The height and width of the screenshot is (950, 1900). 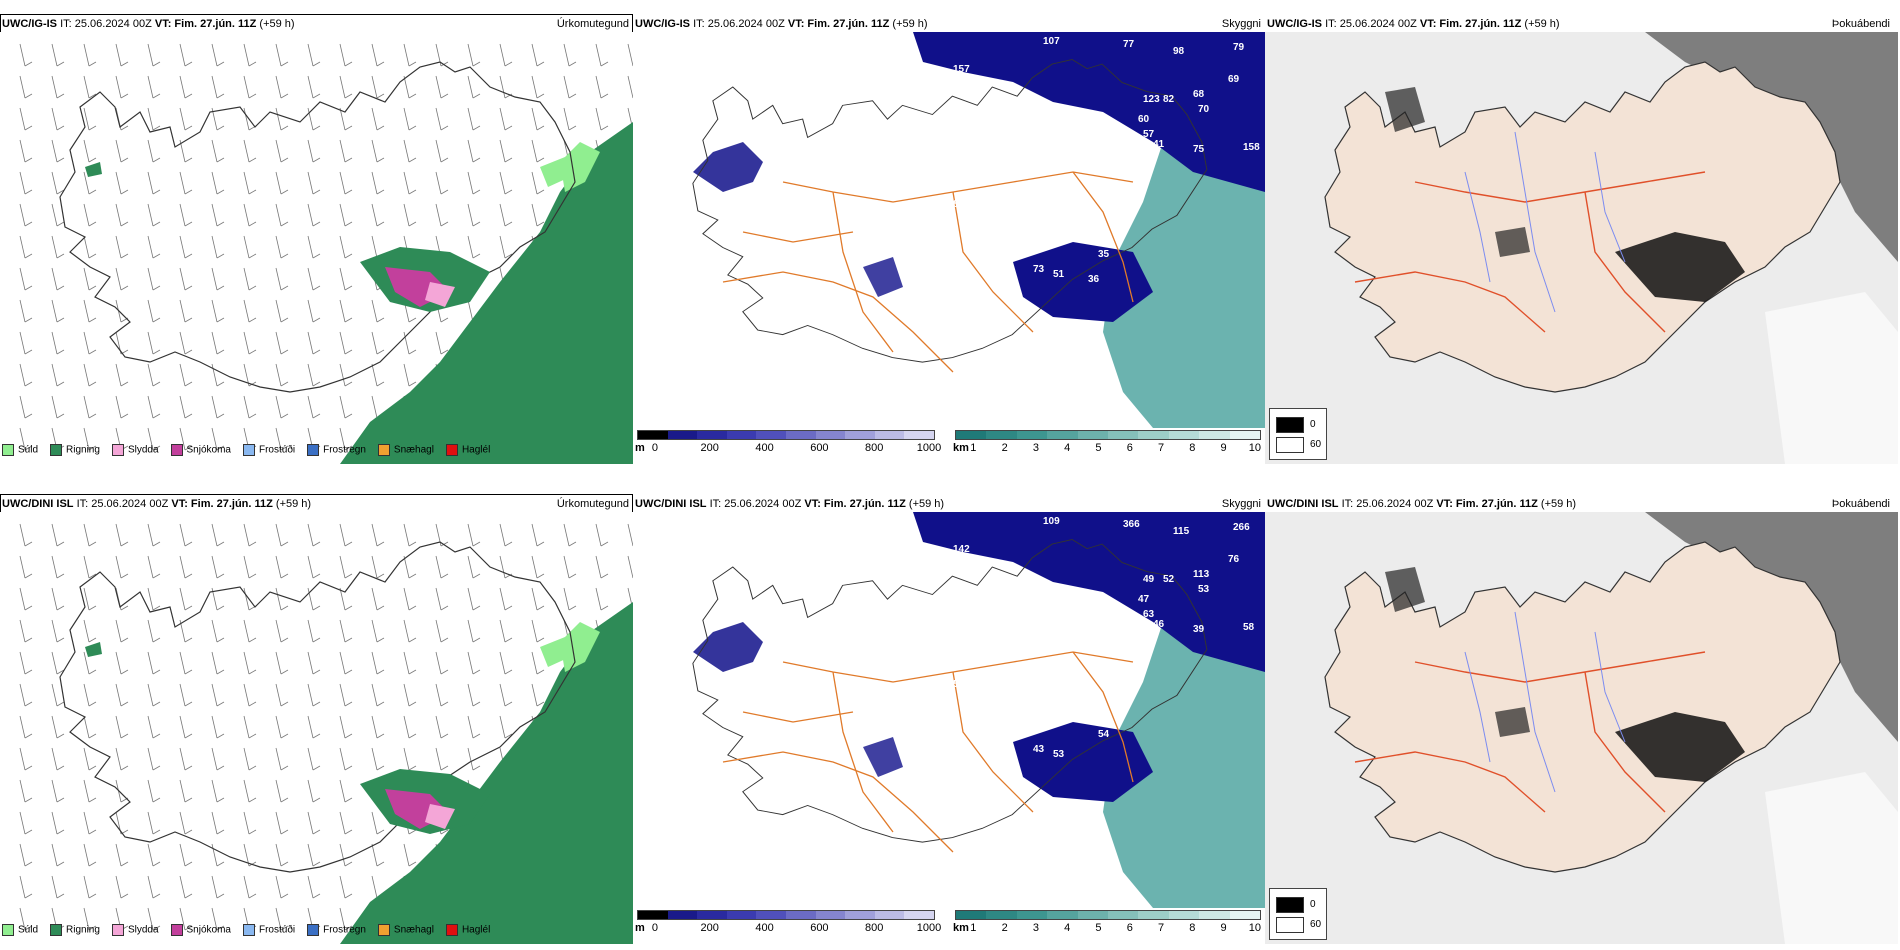 What do you see at coordinates (1316, 444) in the screenshot?
I see `fog-legend-label: 60` at bounding box center [1316, 444].